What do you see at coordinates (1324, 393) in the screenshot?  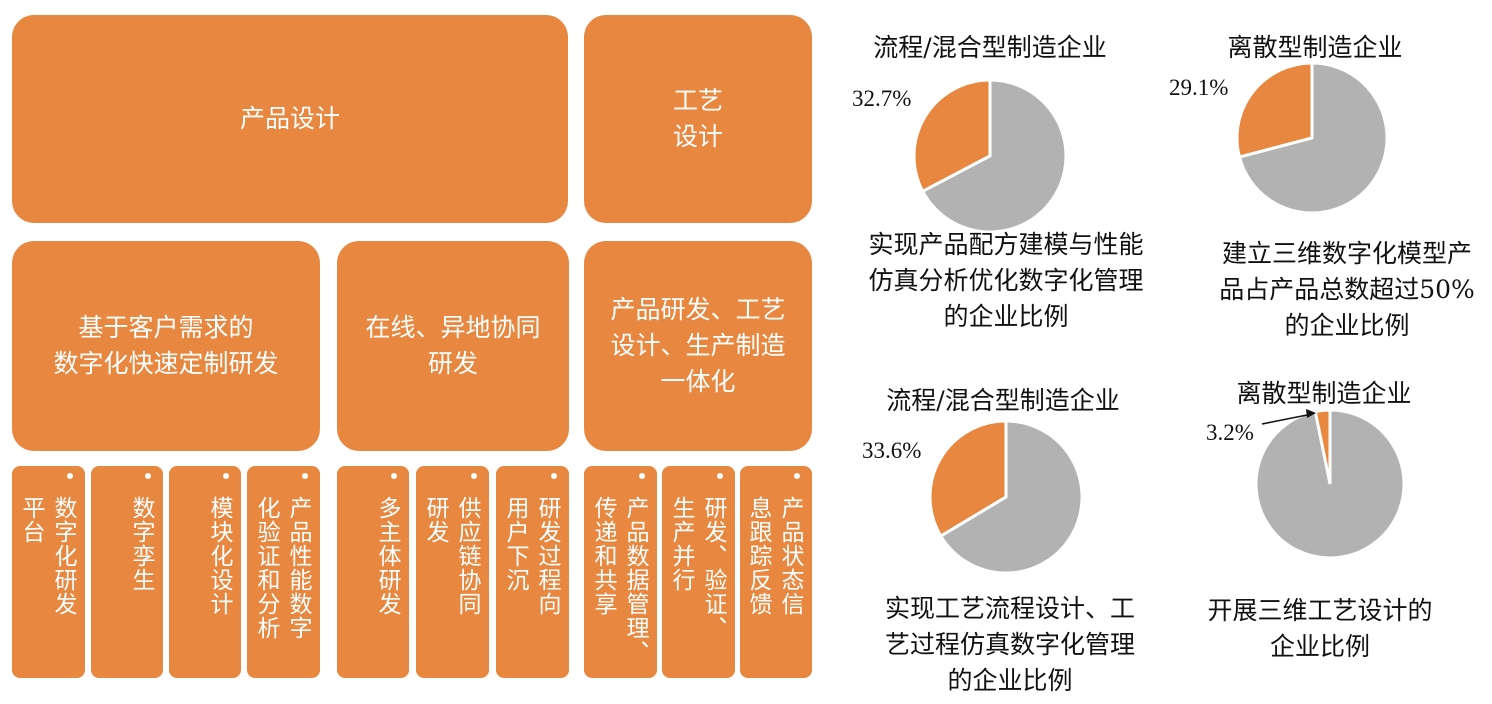 I see `pie-4-title: 离散型制造企业` at bounding box center [1324, 393].